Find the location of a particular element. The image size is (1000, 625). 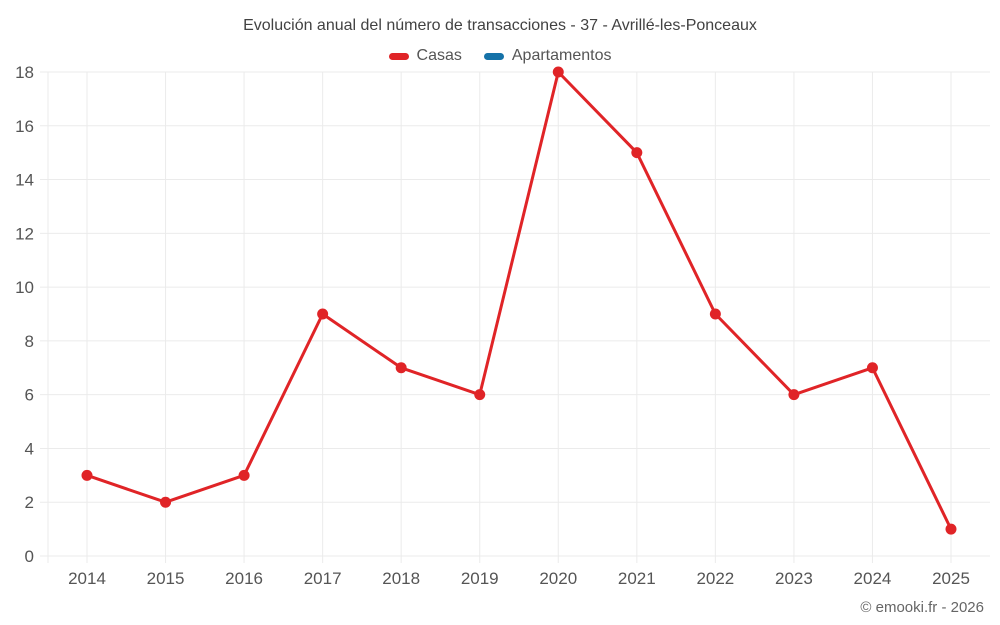

x-axis-tick-label: 2014 is located at coordinates (87, 578).